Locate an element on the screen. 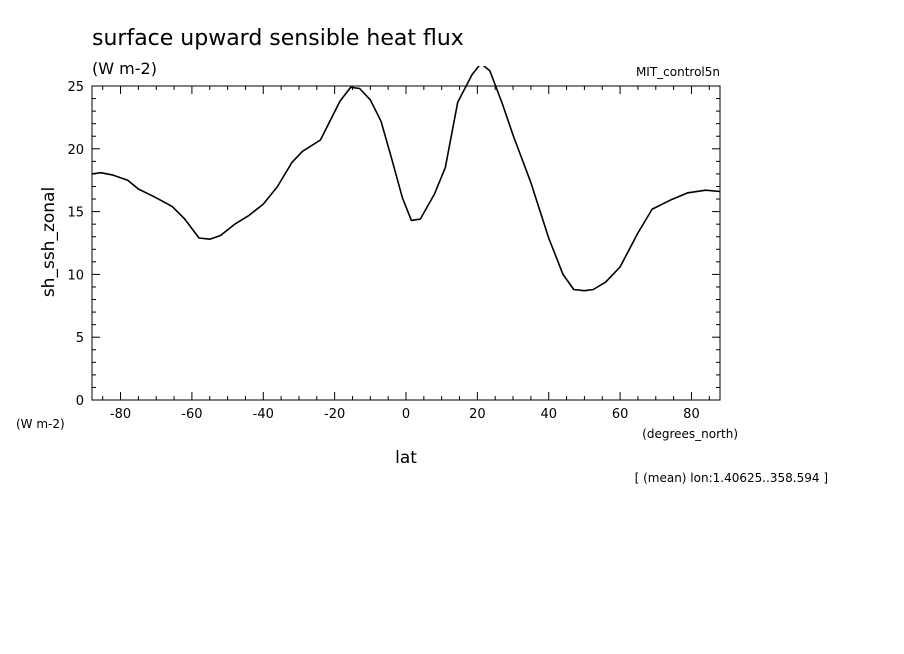  x-tick-label: 60 is located at coordinates (620, 414).